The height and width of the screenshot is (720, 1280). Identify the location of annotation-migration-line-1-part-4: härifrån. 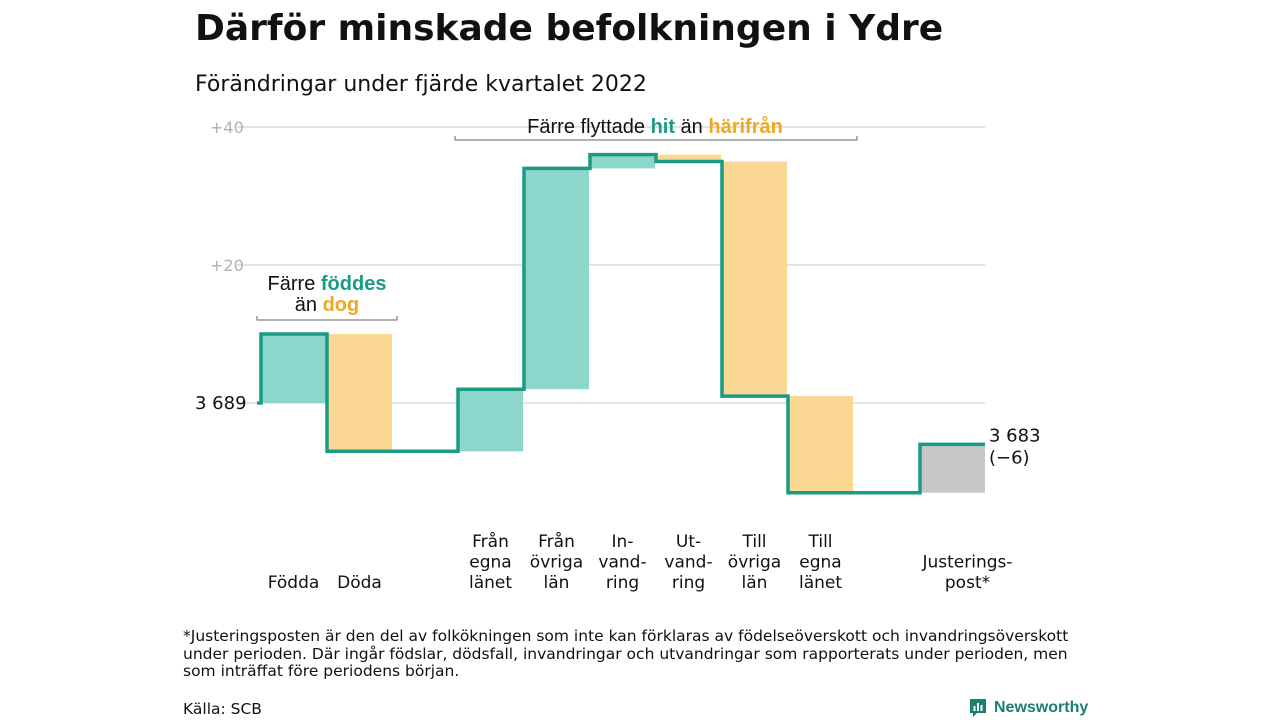
(745, 126).